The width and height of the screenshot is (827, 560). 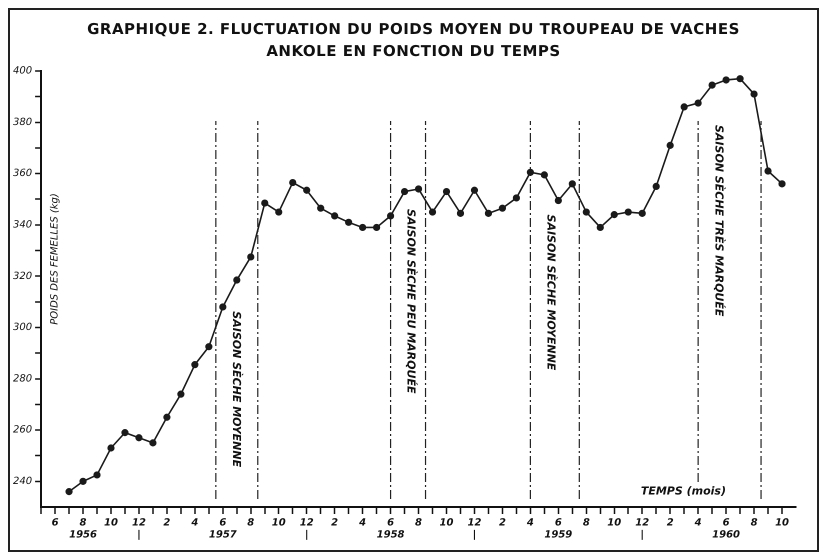 What do you see at coordinates (55, 523) in the screenshot?
I see `x-tick-label: 6` at bounding box center [55, 523].